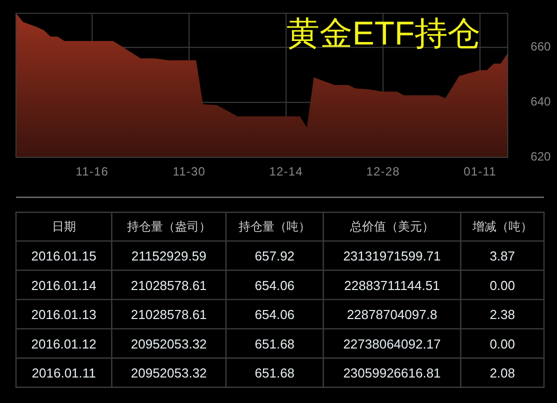 The image size is (557, 403). What do you see at coordinates (383, 171) in the screenshot?
I see `x-tick-label: 12-28` at bounding box center [383, 171].